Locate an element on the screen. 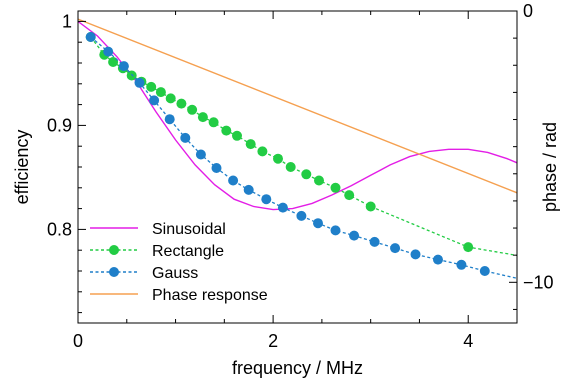 Image resolution: width=568 pixels, height=385 pixels. legend-label-rectangle: Rectangle is located at coordinates (188, 251).